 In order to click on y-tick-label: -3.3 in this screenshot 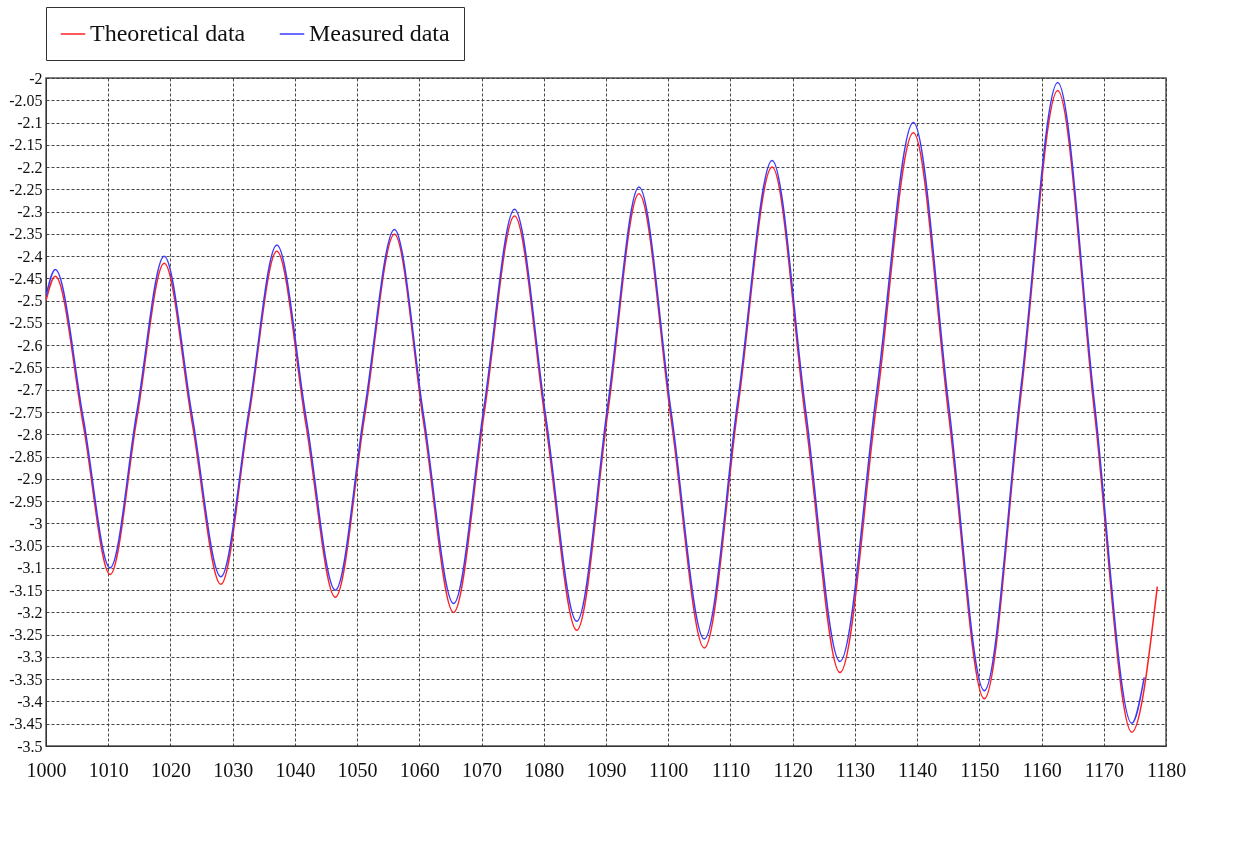, I will do `click(30, 657)`.